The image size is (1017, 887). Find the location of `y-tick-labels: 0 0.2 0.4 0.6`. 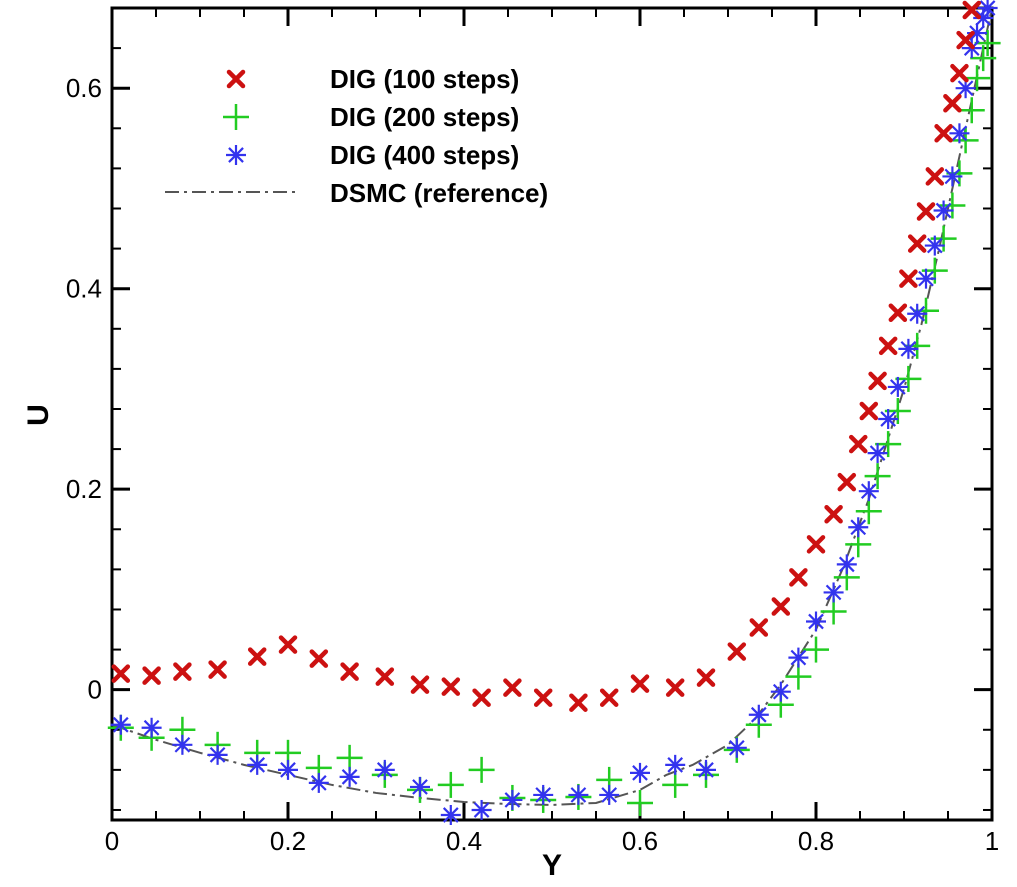

y-tick-labels: 0 0.2 0.4 0.6 is located at coordinates (84, 388).